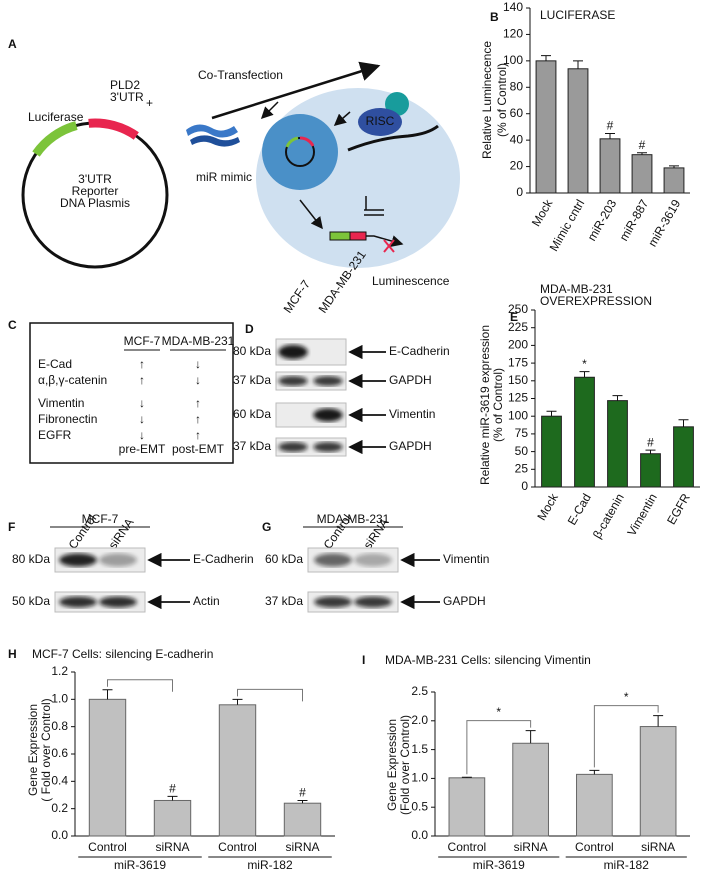 The image size is (713, 871). I want to click on chart-title: MDA-MB-231, so click(576, 289).